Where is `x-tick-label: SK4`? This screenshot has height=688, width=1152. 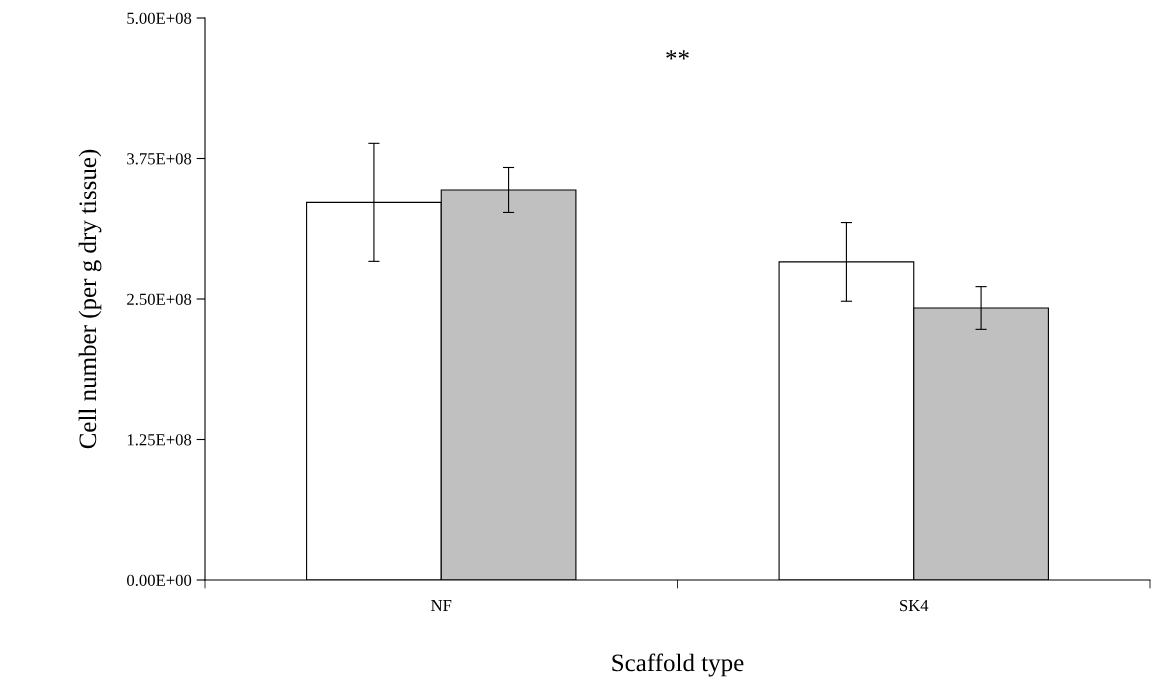 x-tick-label: SK4 is located at coordinates (914, 605).